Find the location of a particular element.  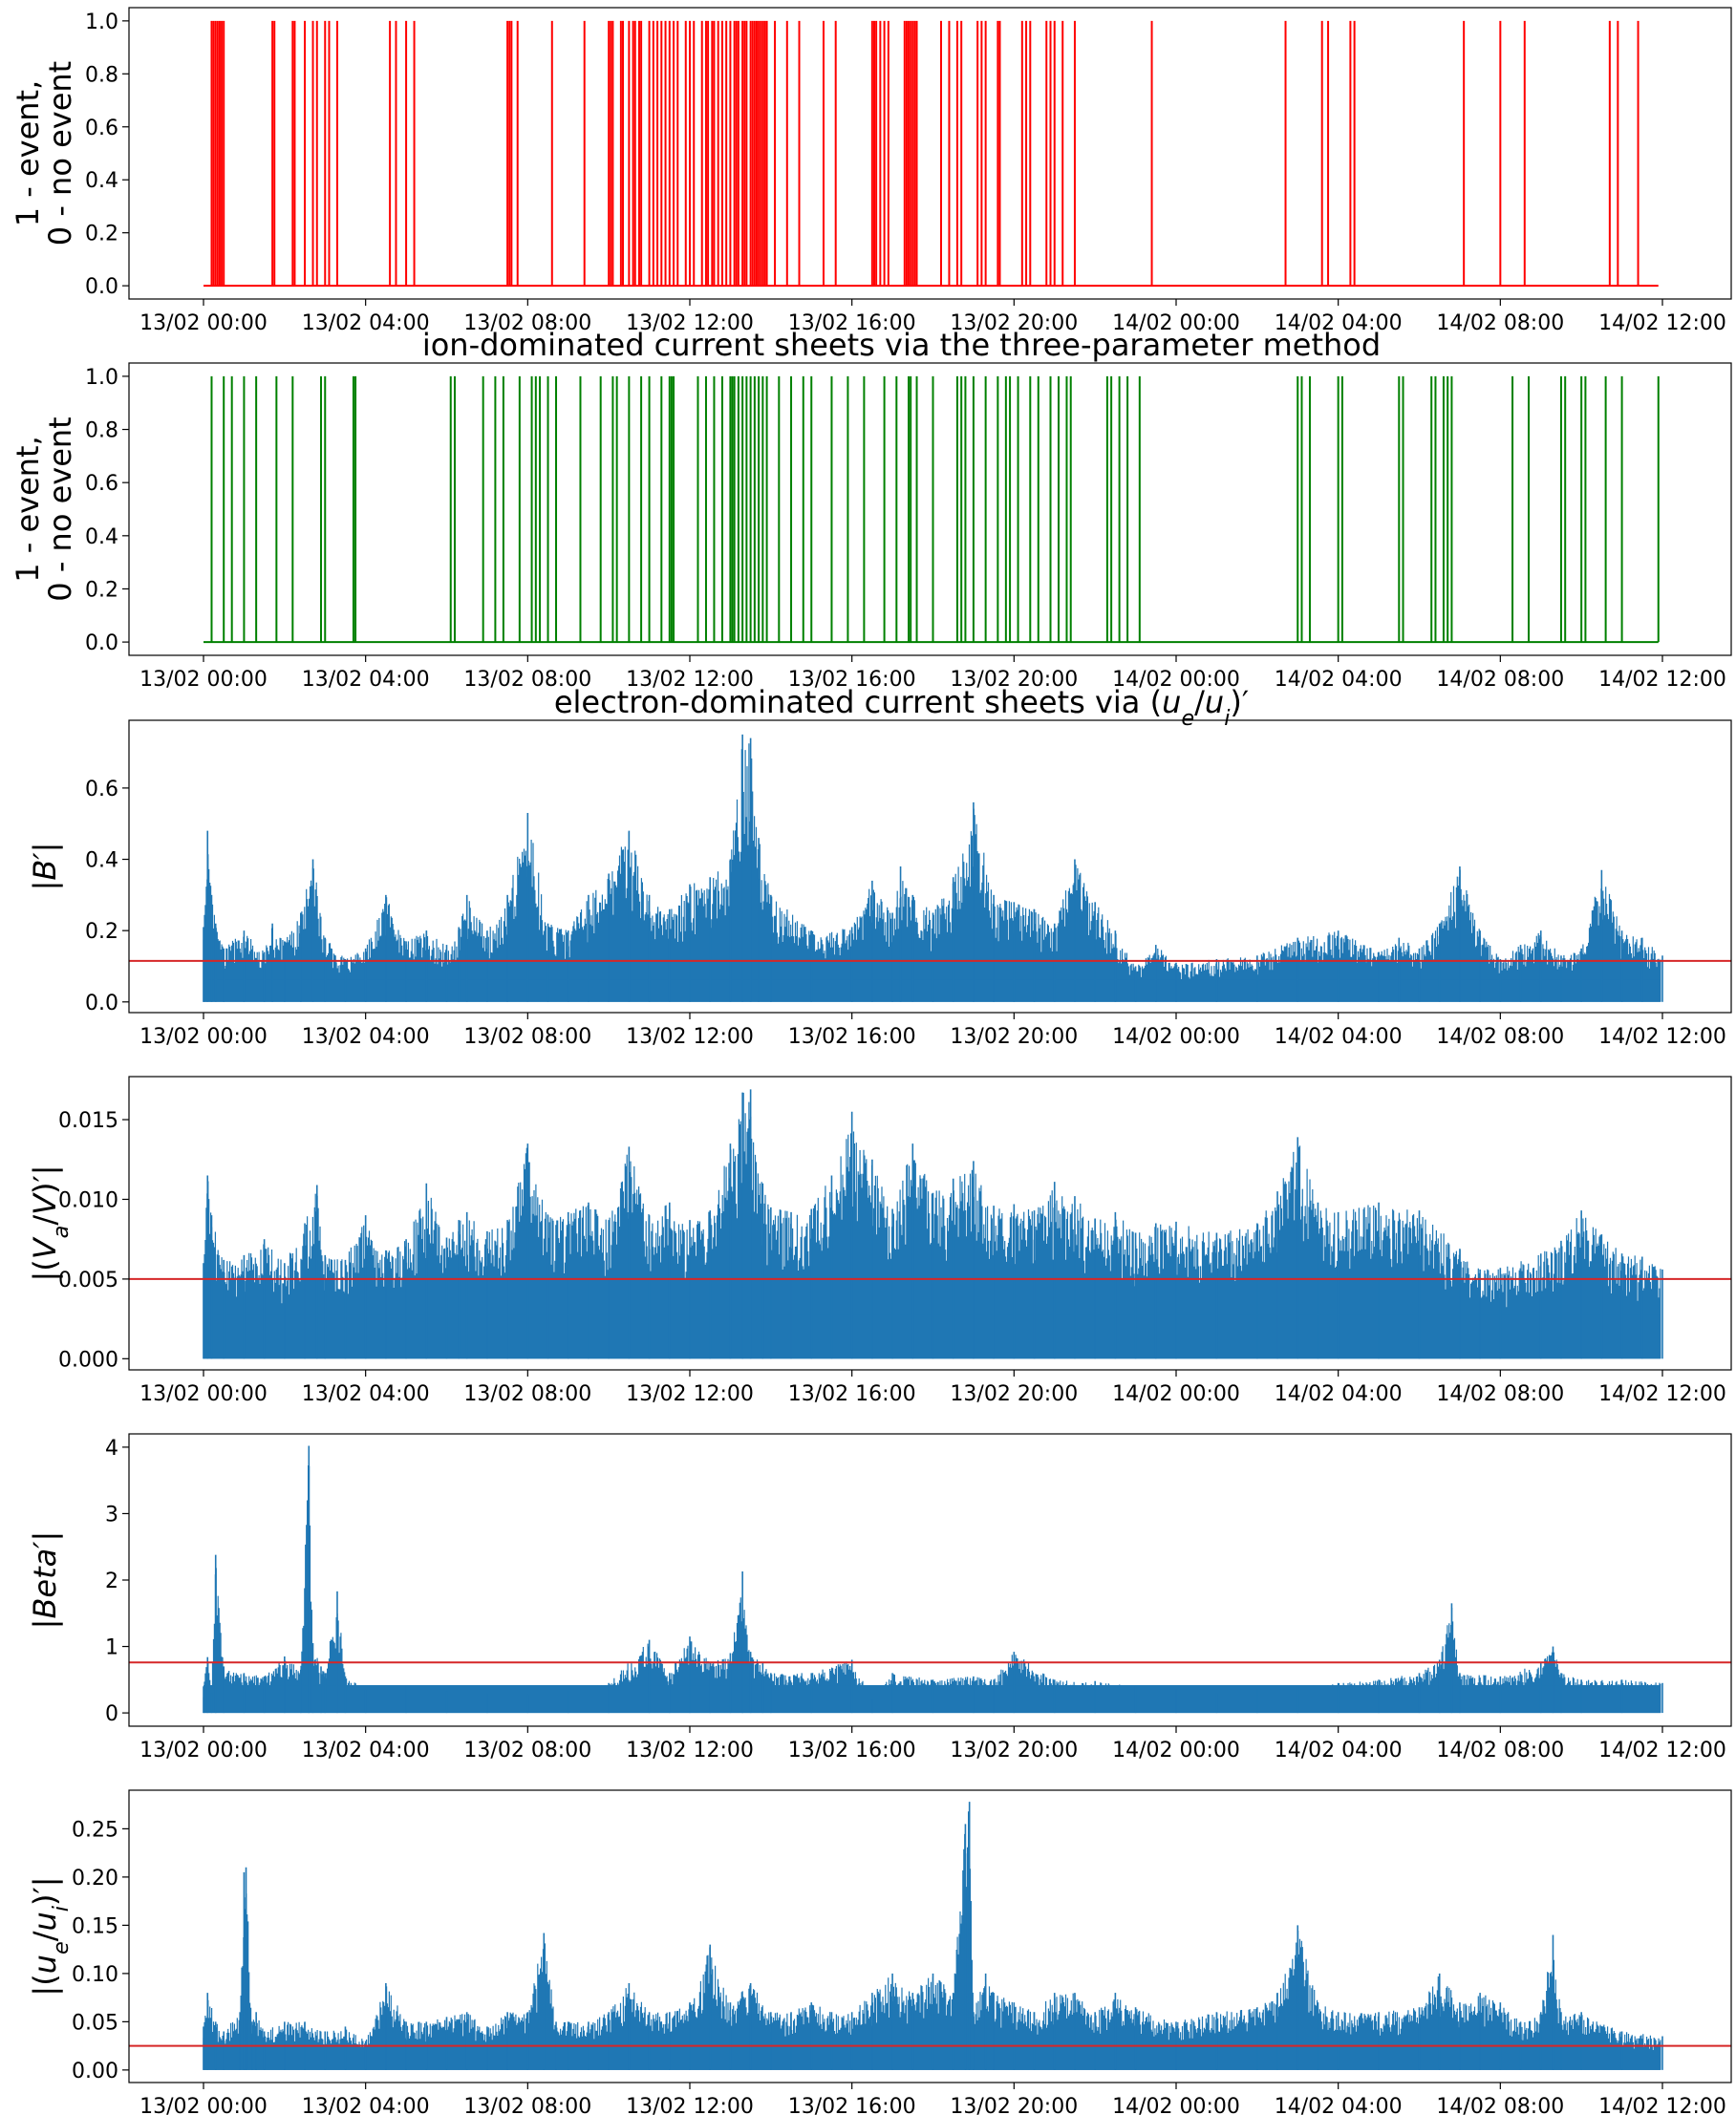

chart-title-part: / is located at coordinates (1199, 702).